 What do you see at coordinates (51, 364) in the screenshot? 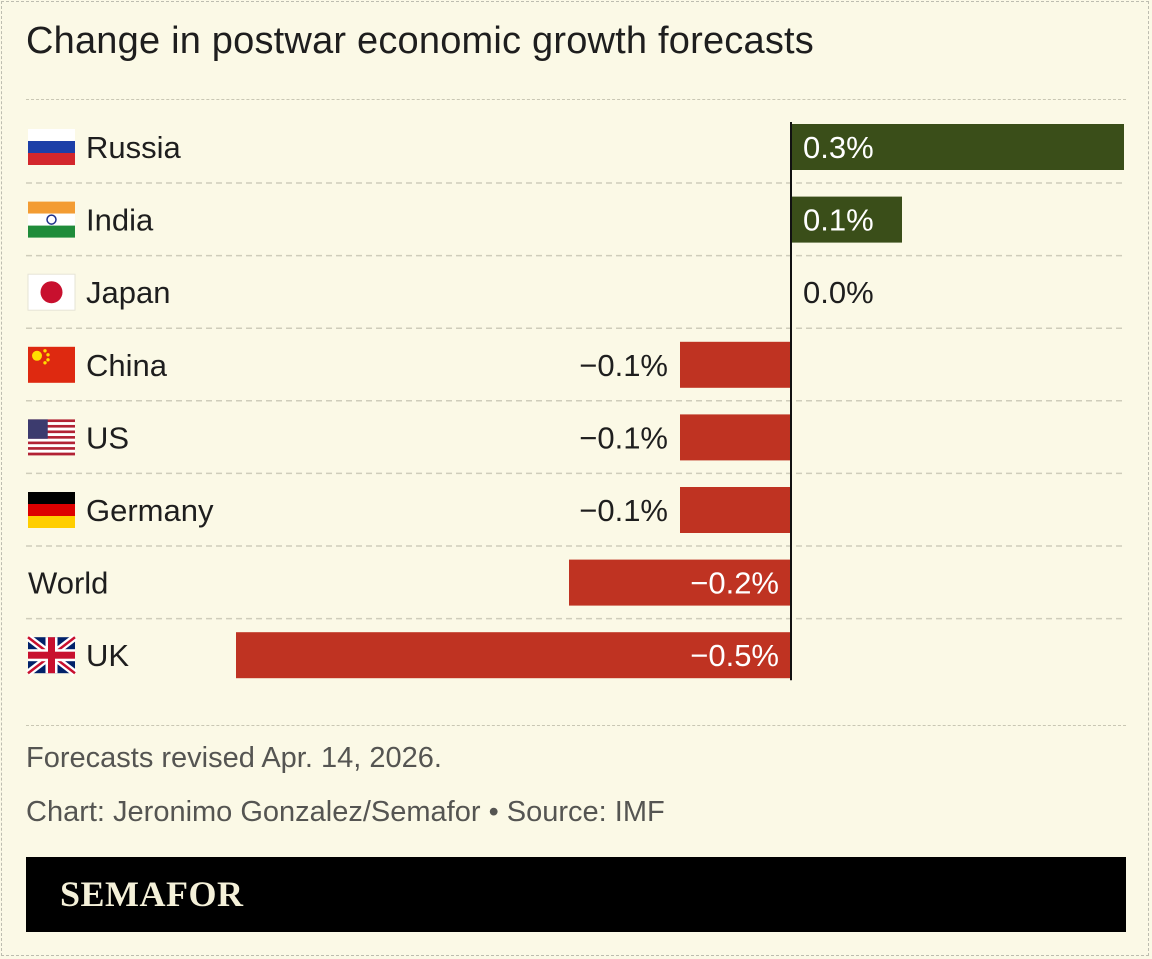
I see `china-flag-icon` at bounding box center [51, 364].